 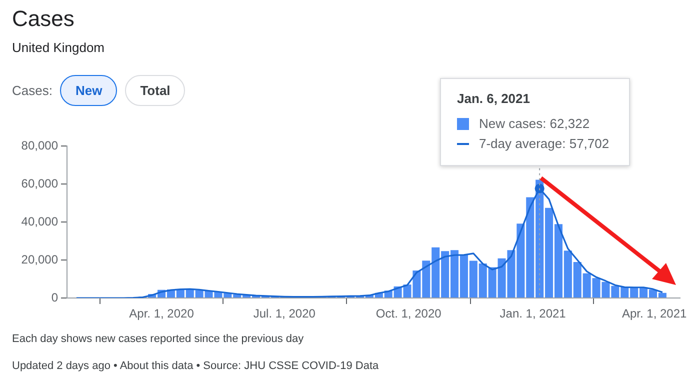 I want to click on text: Jan. 6, 2021, so click(x=494, y=98).